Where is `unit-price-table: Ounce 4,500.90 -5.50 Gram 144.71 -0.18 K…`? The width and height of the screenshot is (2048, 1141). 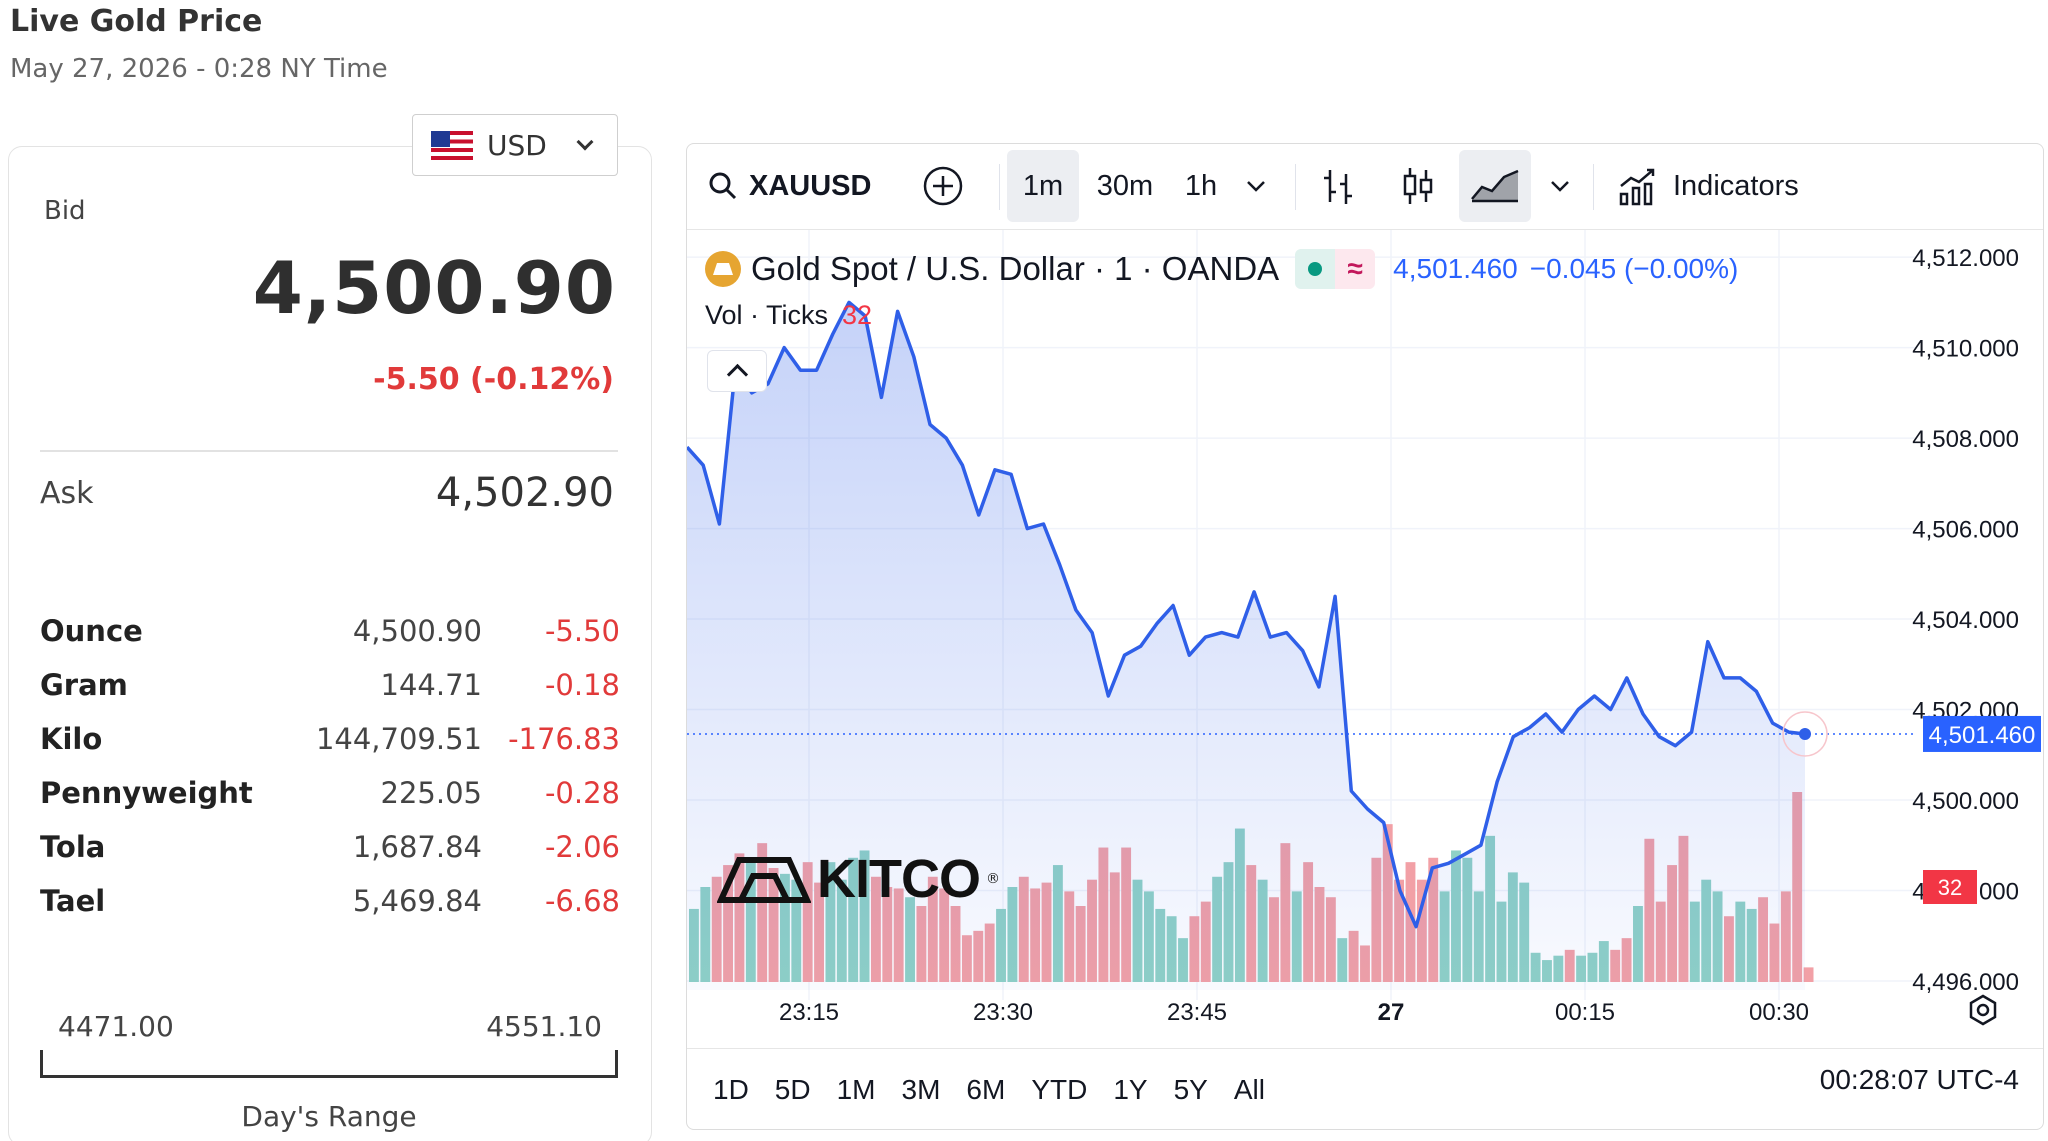
unit-price-table: Ounce 4,500.90 -5.50 Gram 144.71 -0.18 K… is located at coordinates (330, 766).